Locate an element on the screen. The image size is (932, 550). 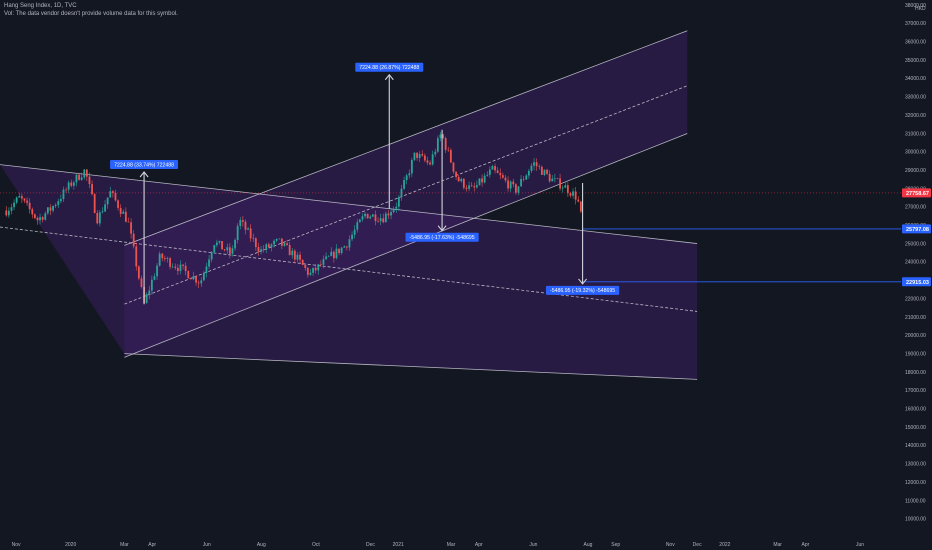
y-tick-label: 34000.00 is located at coordinates (915, 79).